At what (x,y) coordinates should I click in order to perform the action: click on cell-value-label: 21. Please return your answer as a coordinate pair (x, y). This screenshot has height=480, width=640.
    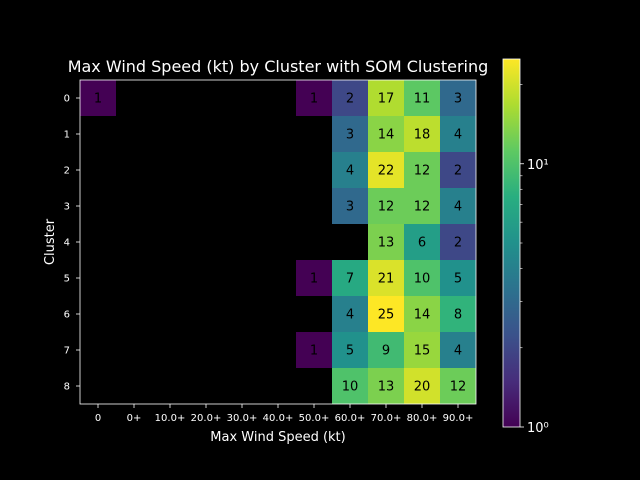
    Looking at the image, I should click on (386, 279).